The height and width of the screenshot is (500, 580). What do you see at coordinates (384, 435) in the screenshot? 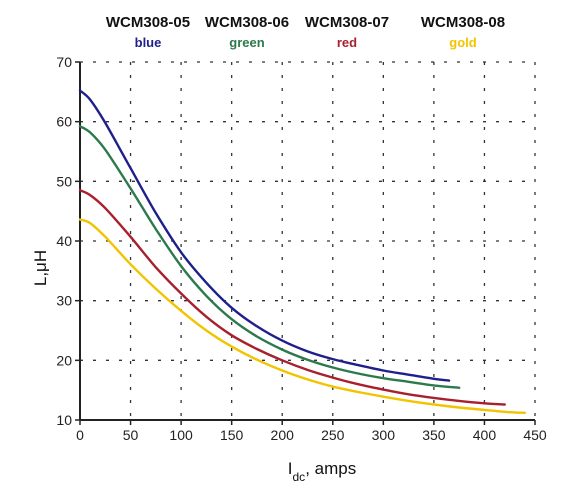
I see `x-tick-label-300: 300` at bounding box center [384, 435].